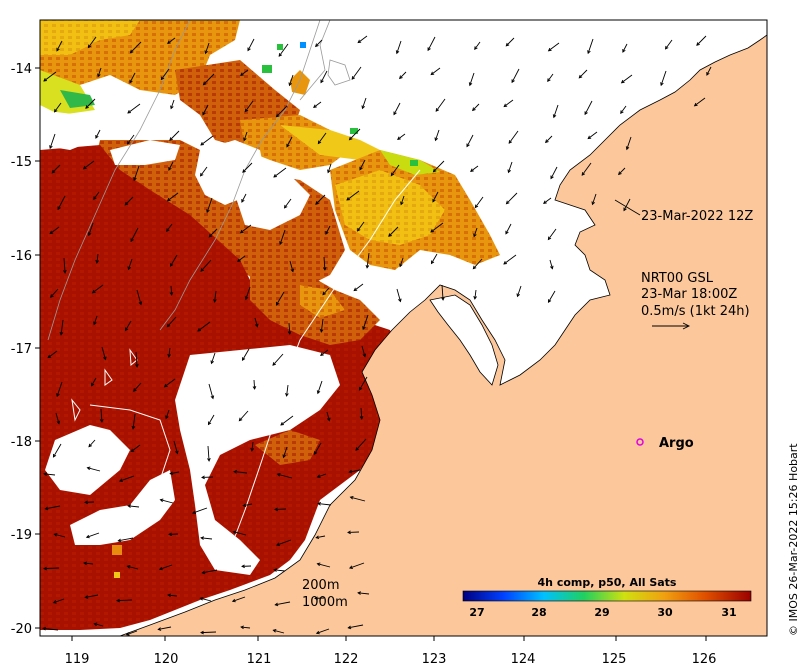 Image resolution: width=810 pixels, height=672 pixels. Describe the element at coordinates (704, 659) in the screenshot. I see `x-tick-label: 126` at that location.